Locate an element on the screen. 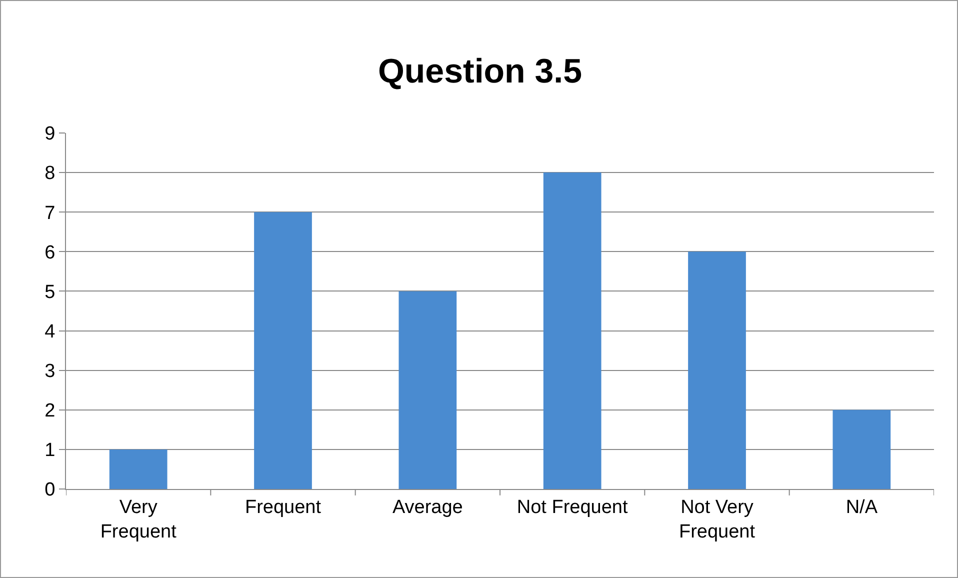 Image resolution: width=958 pixels, height=578 pixels. y-tick-label: 9 is located at coordinates (50, 134).